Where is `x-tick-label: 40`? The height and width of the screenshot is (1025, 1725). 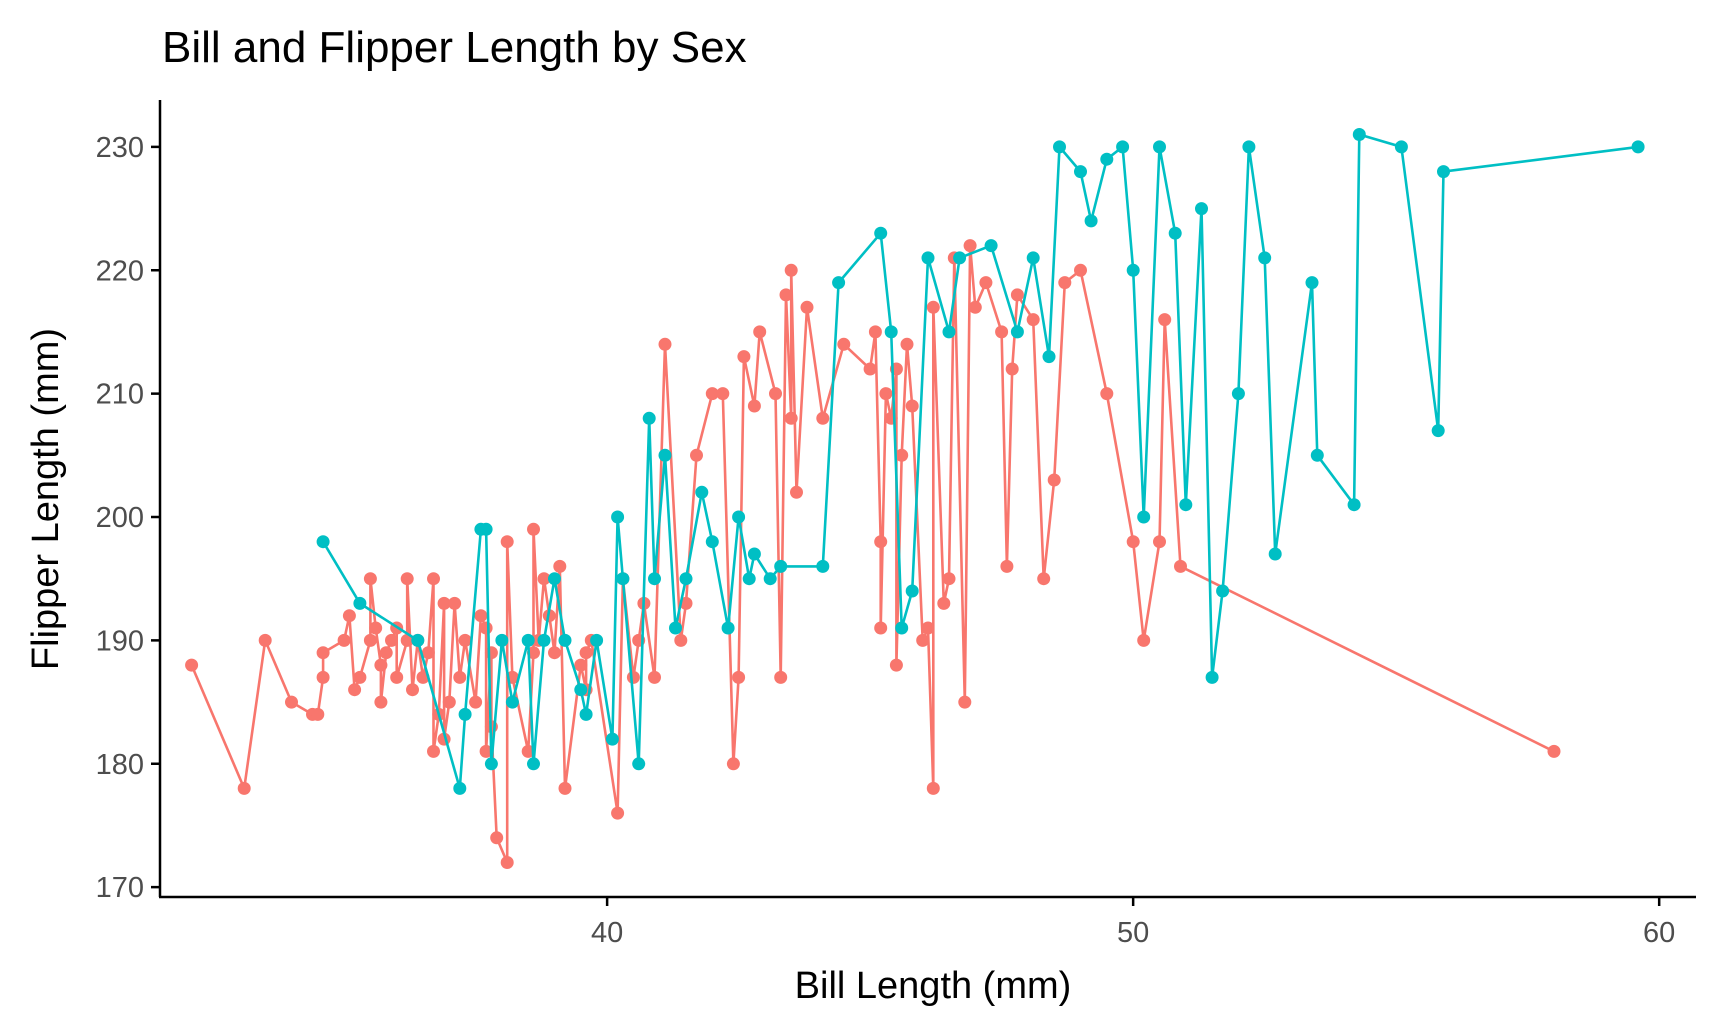 x-tick-label: 40 is located at coordinates (607, 933).